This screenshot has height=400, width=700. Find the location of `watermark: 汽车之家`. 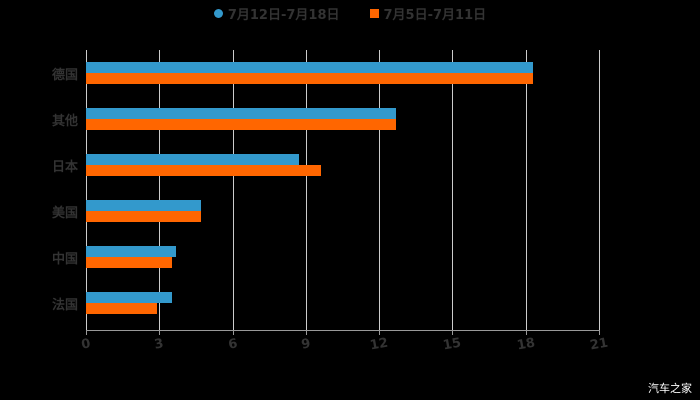

watermark: 汽车之家 is located at coordinates (670, 388).